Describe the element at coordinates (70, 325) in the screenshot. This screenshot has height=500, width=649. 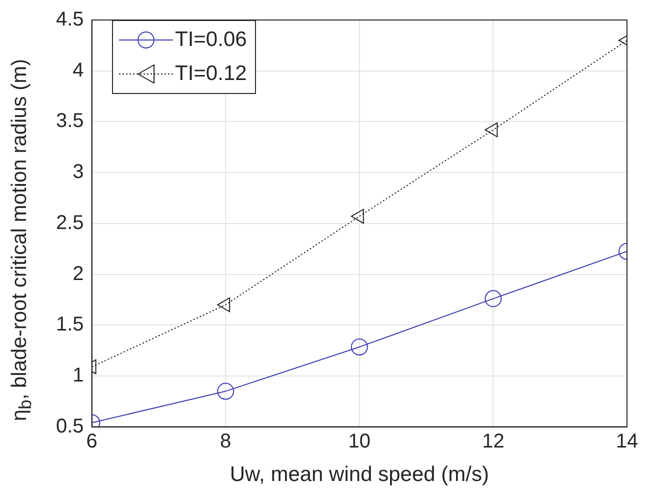
I see `y-tick-label: 1.5` at that location.